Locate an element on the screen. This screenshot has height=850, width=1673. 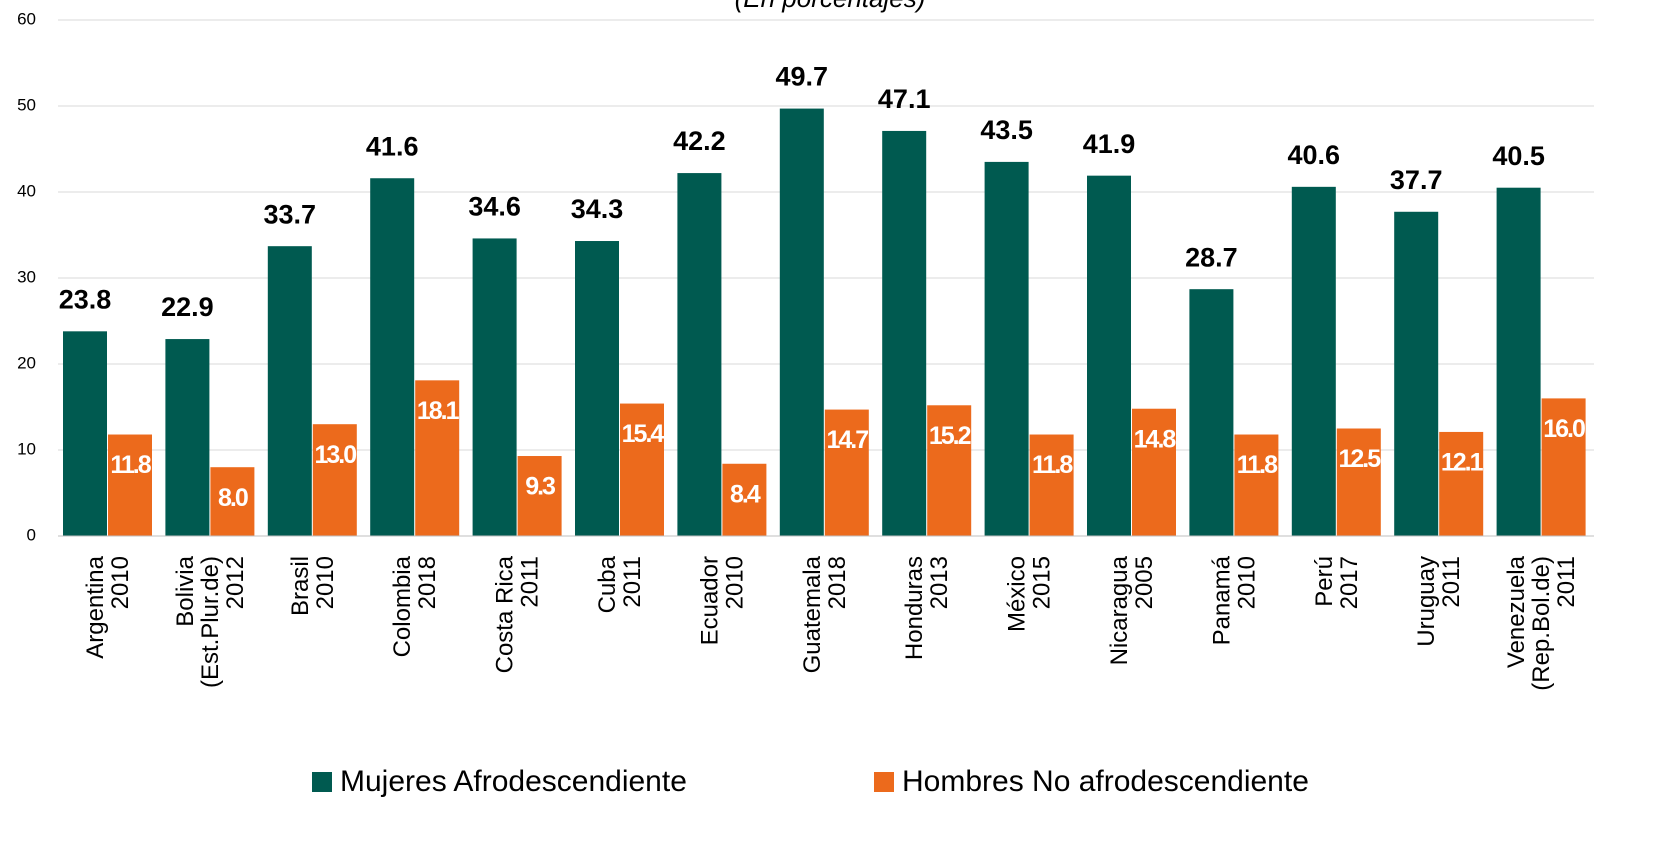
value-label: 15.2 is located at coordinates (950, 436).